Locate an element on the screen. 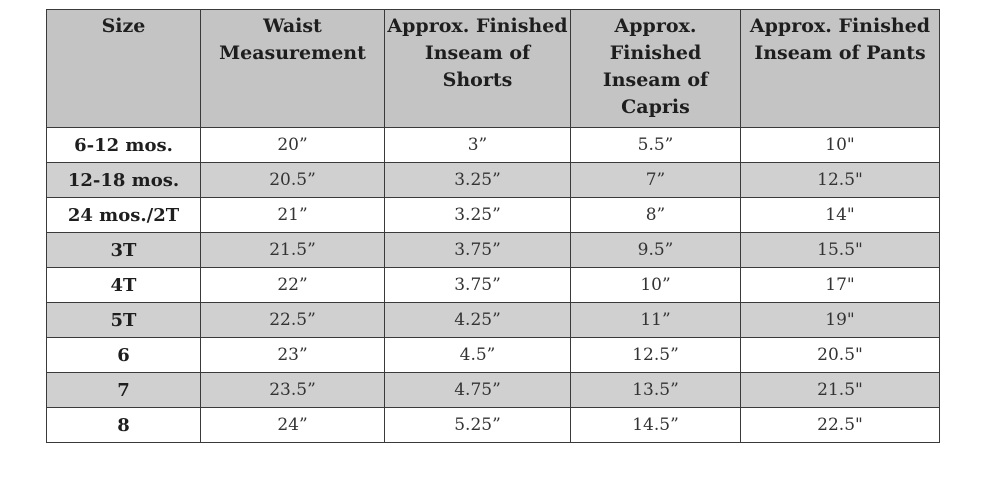 The height and width of the screenshot is (493, 981). table-row: 8 24” 5.25” 14.5” 22.5" is located at coordinates (493, 425).